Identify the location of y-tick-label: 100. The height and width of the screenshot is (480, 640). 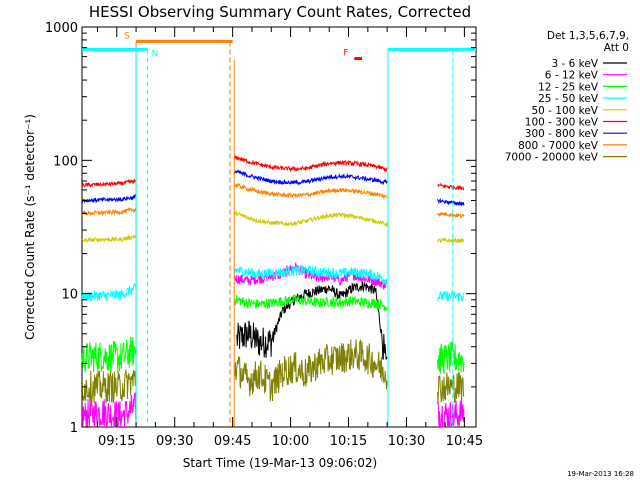
(65, 161).